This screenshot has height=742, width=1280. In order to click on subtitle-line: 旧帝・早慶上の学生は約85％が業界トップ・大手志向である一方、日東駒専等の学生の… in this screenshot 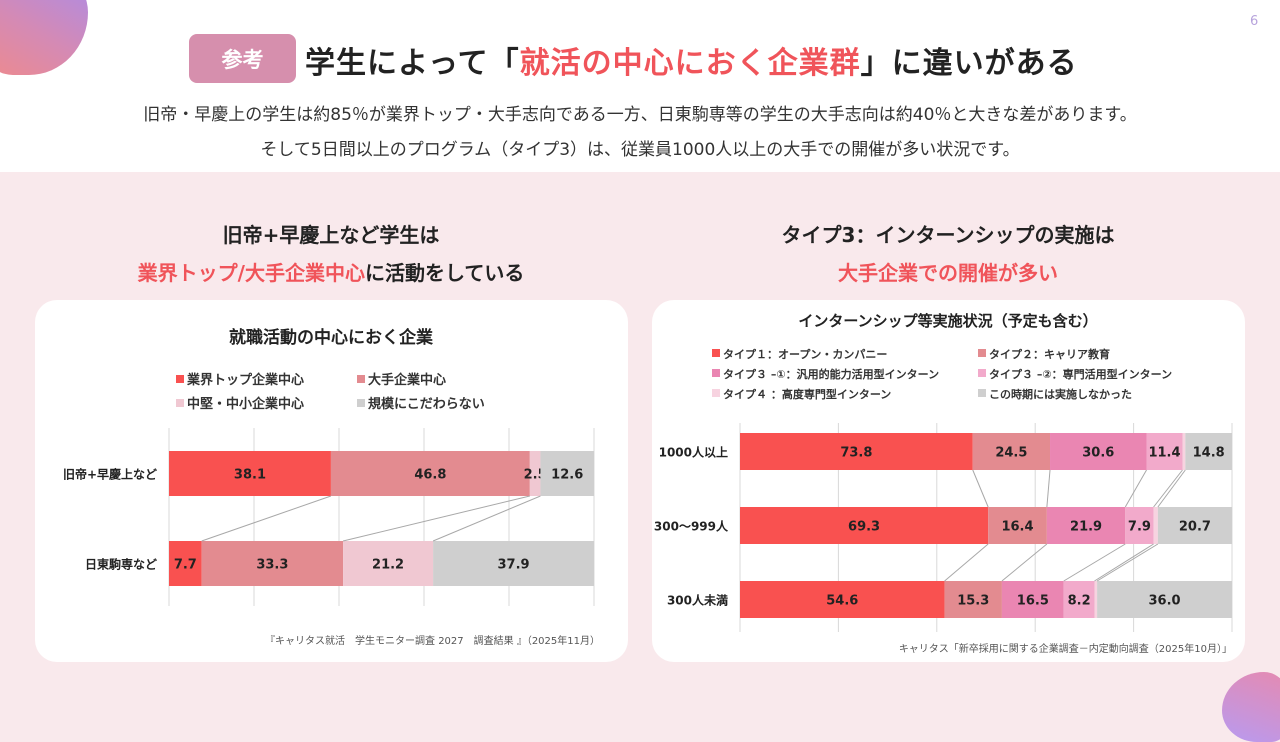, I will do `click(640, 115)`.